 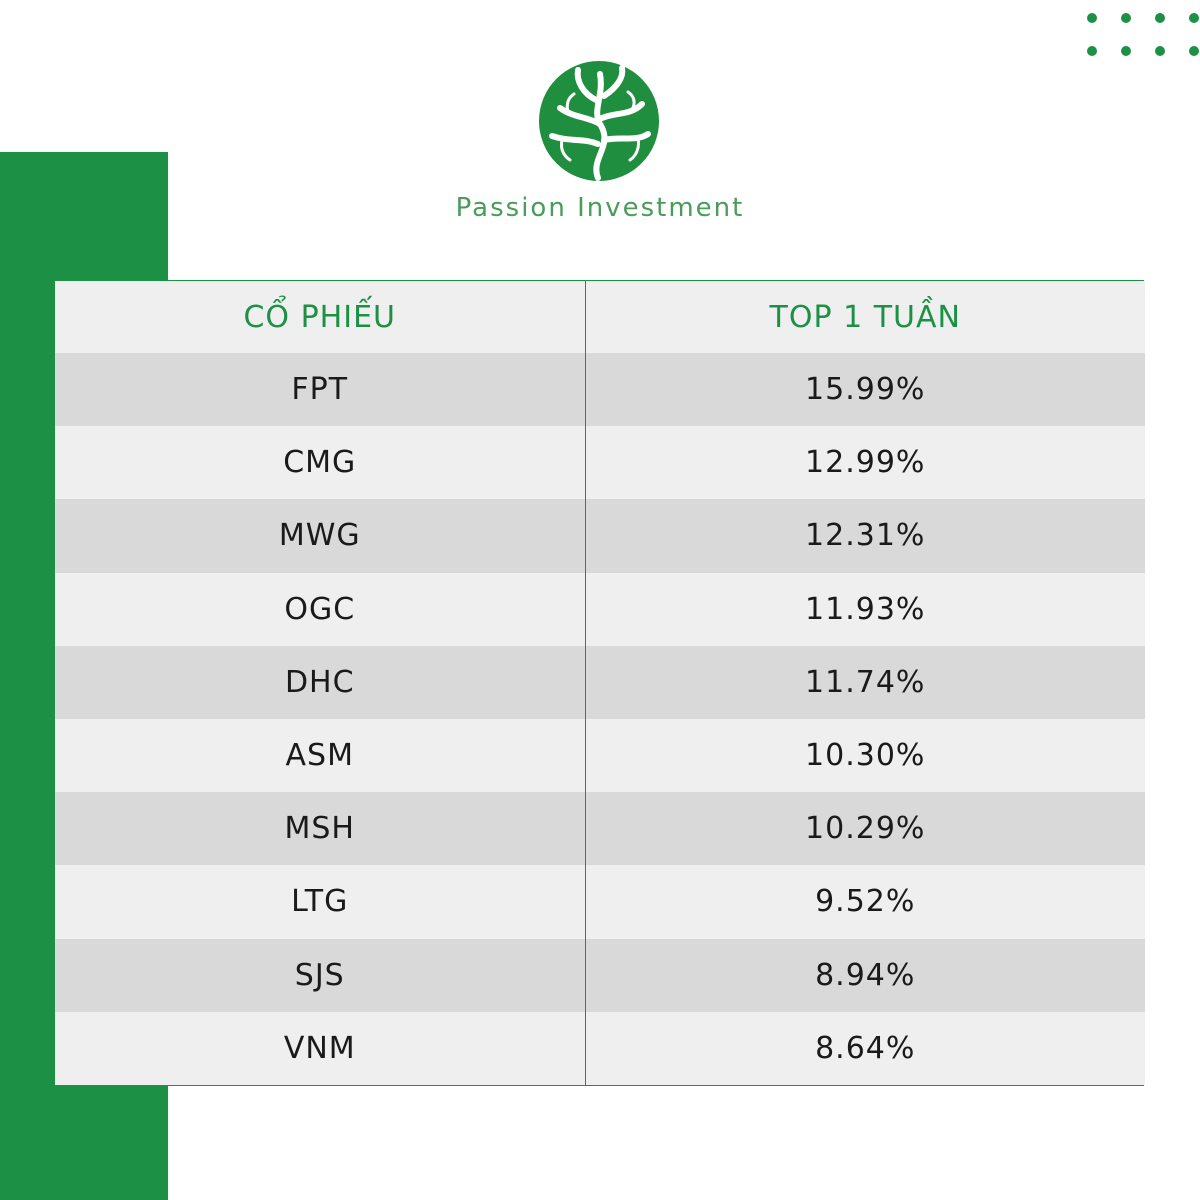 I want to click on value-cell: 8.94%, so click(x=865, y=975).